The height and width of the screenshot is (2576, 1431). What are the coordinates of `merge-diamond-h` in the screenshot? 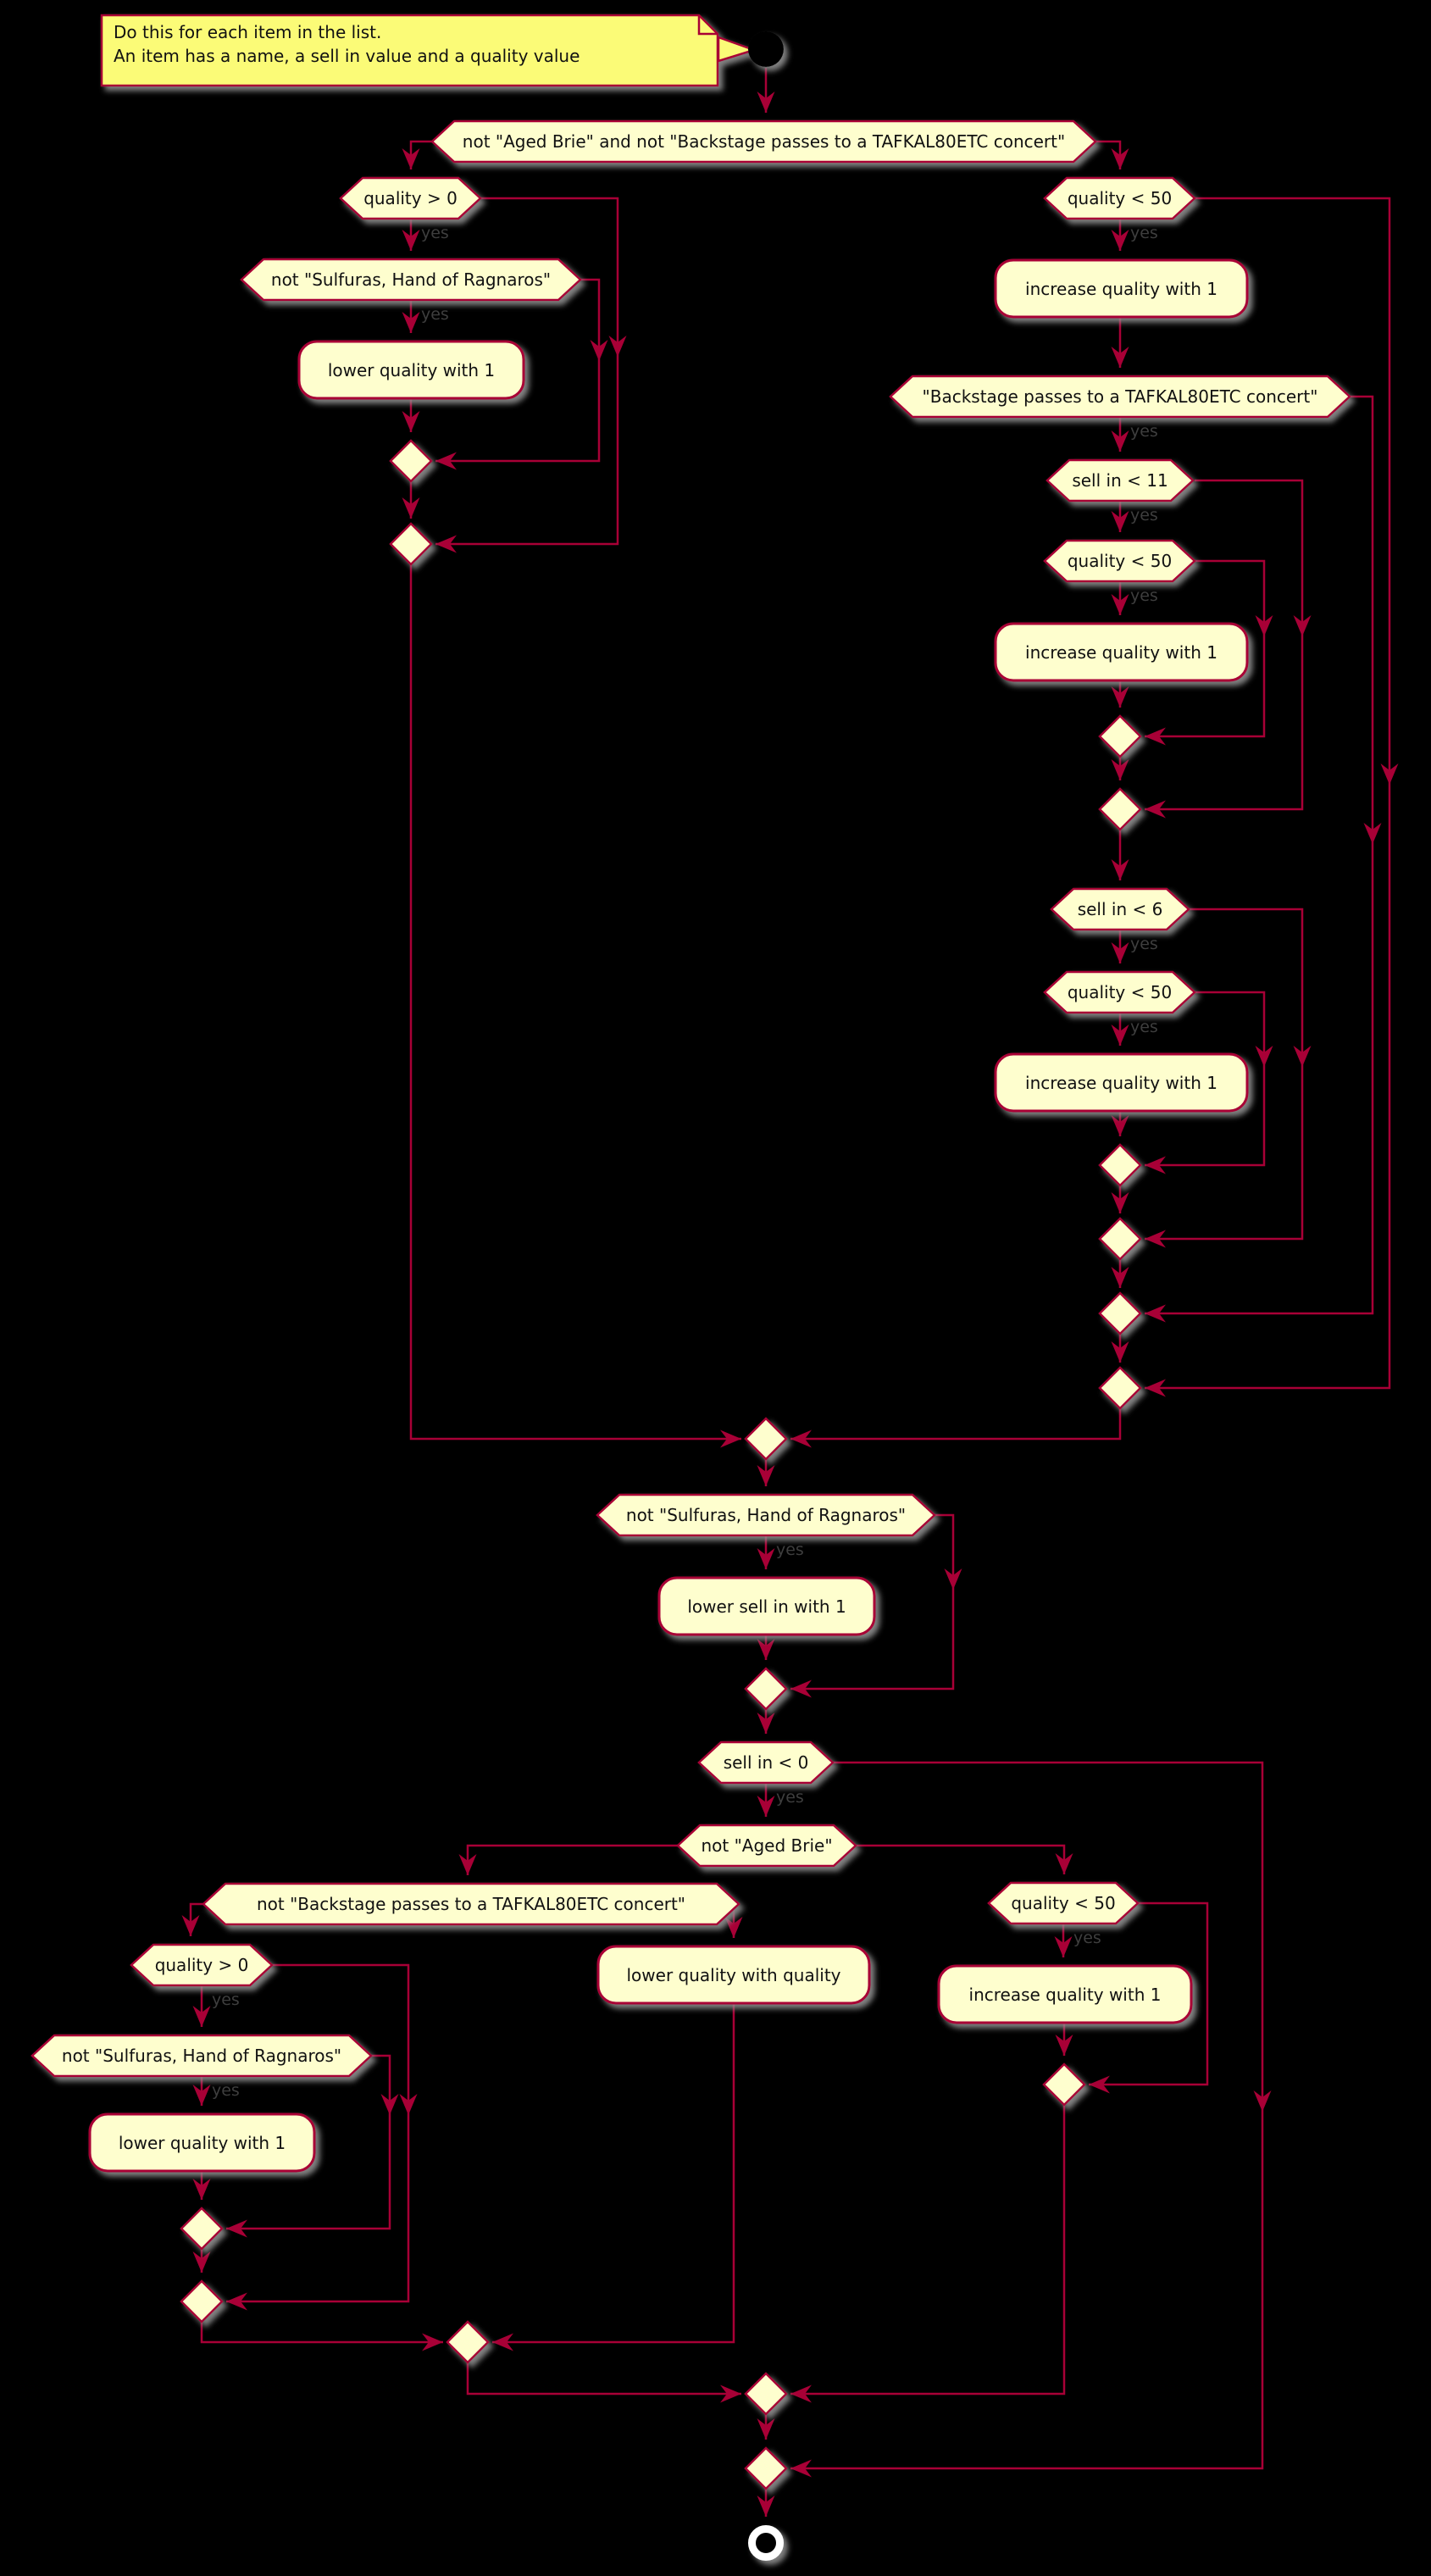 It's located at (202, 2301).